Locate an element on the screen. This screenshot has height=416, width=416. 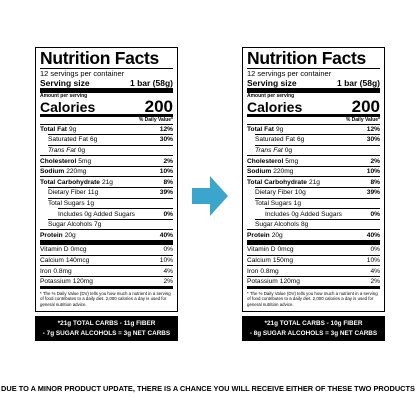
nutrient: Cholesterol 5mg is located at coordinates (65, 161).